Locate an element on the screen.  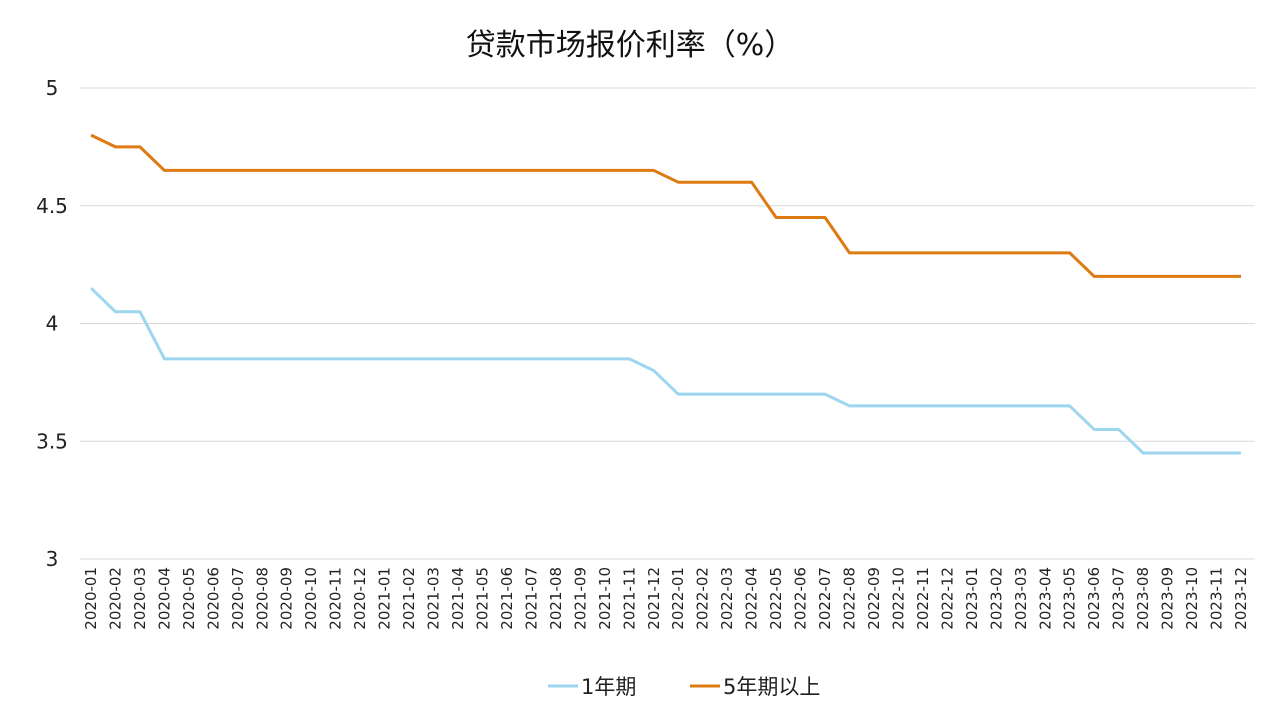
y-tick-label: 5 is located at coordinates (52, 88).